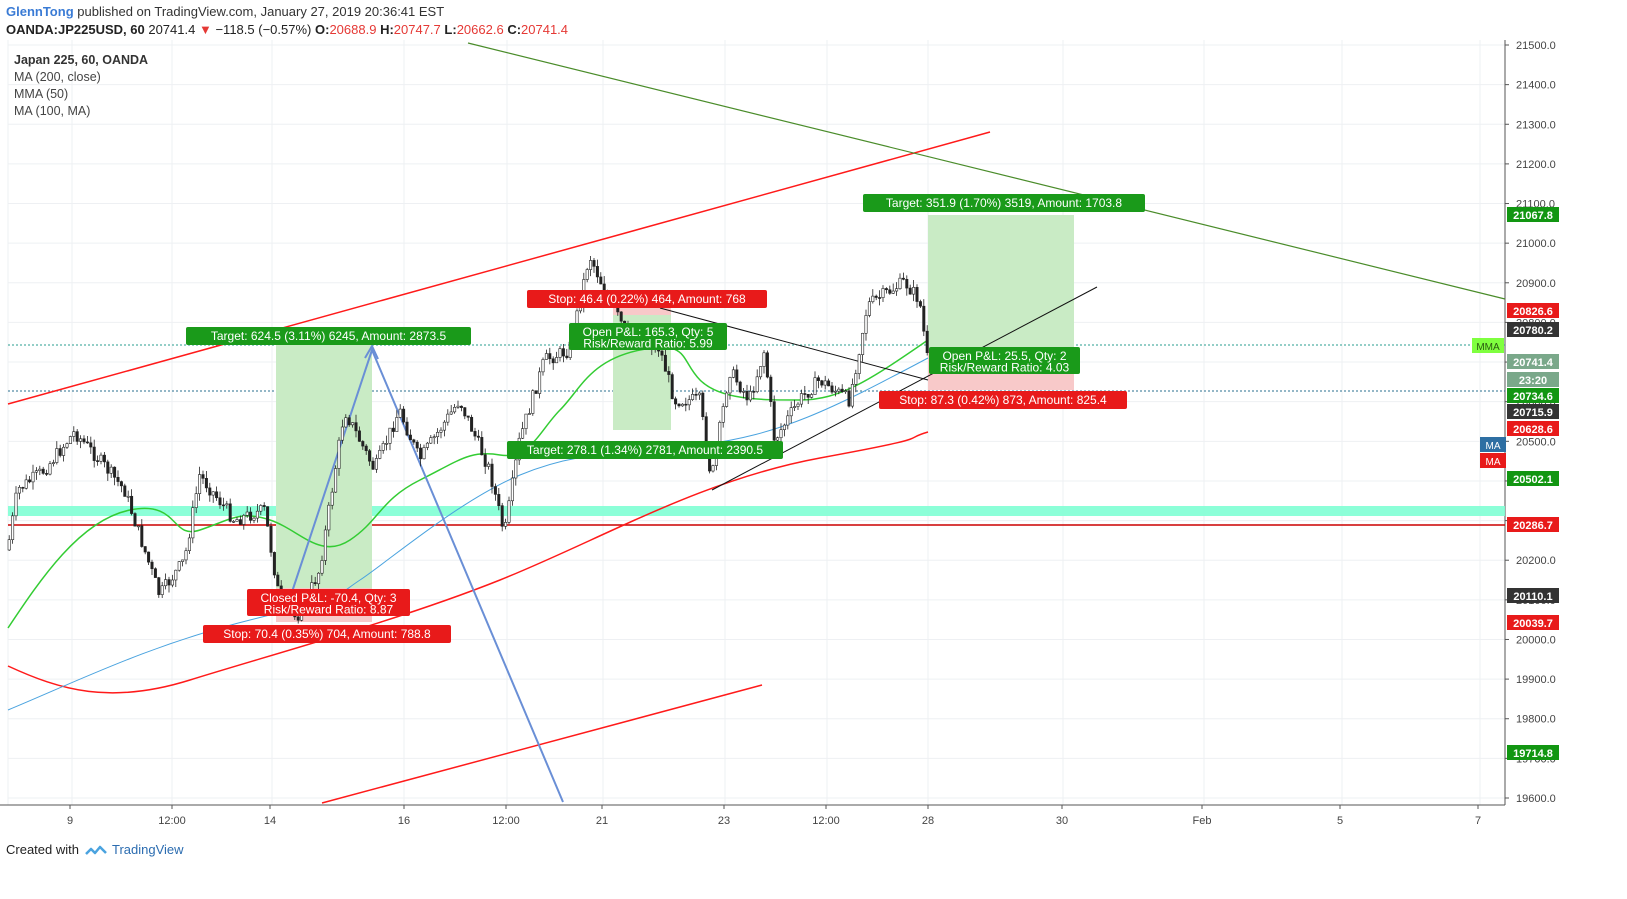  I want to click on legend-item-mma50: MMA (50), so click(41, 94).